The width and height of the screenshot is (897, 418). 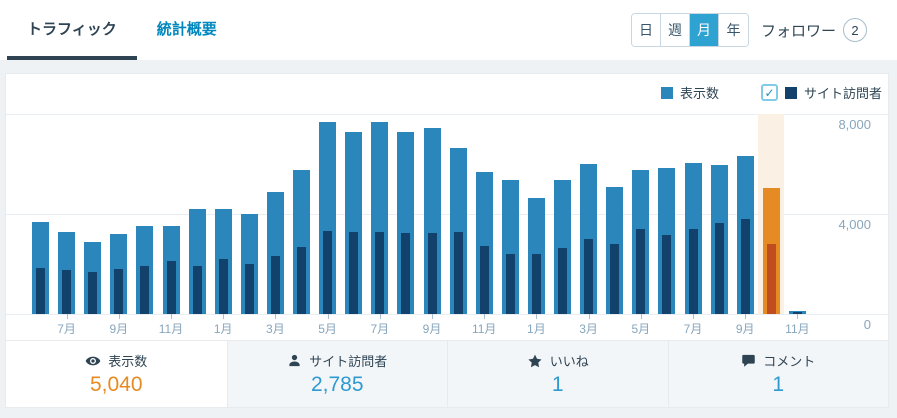 I want to click on eye-icon, so click(x=93, y=360).